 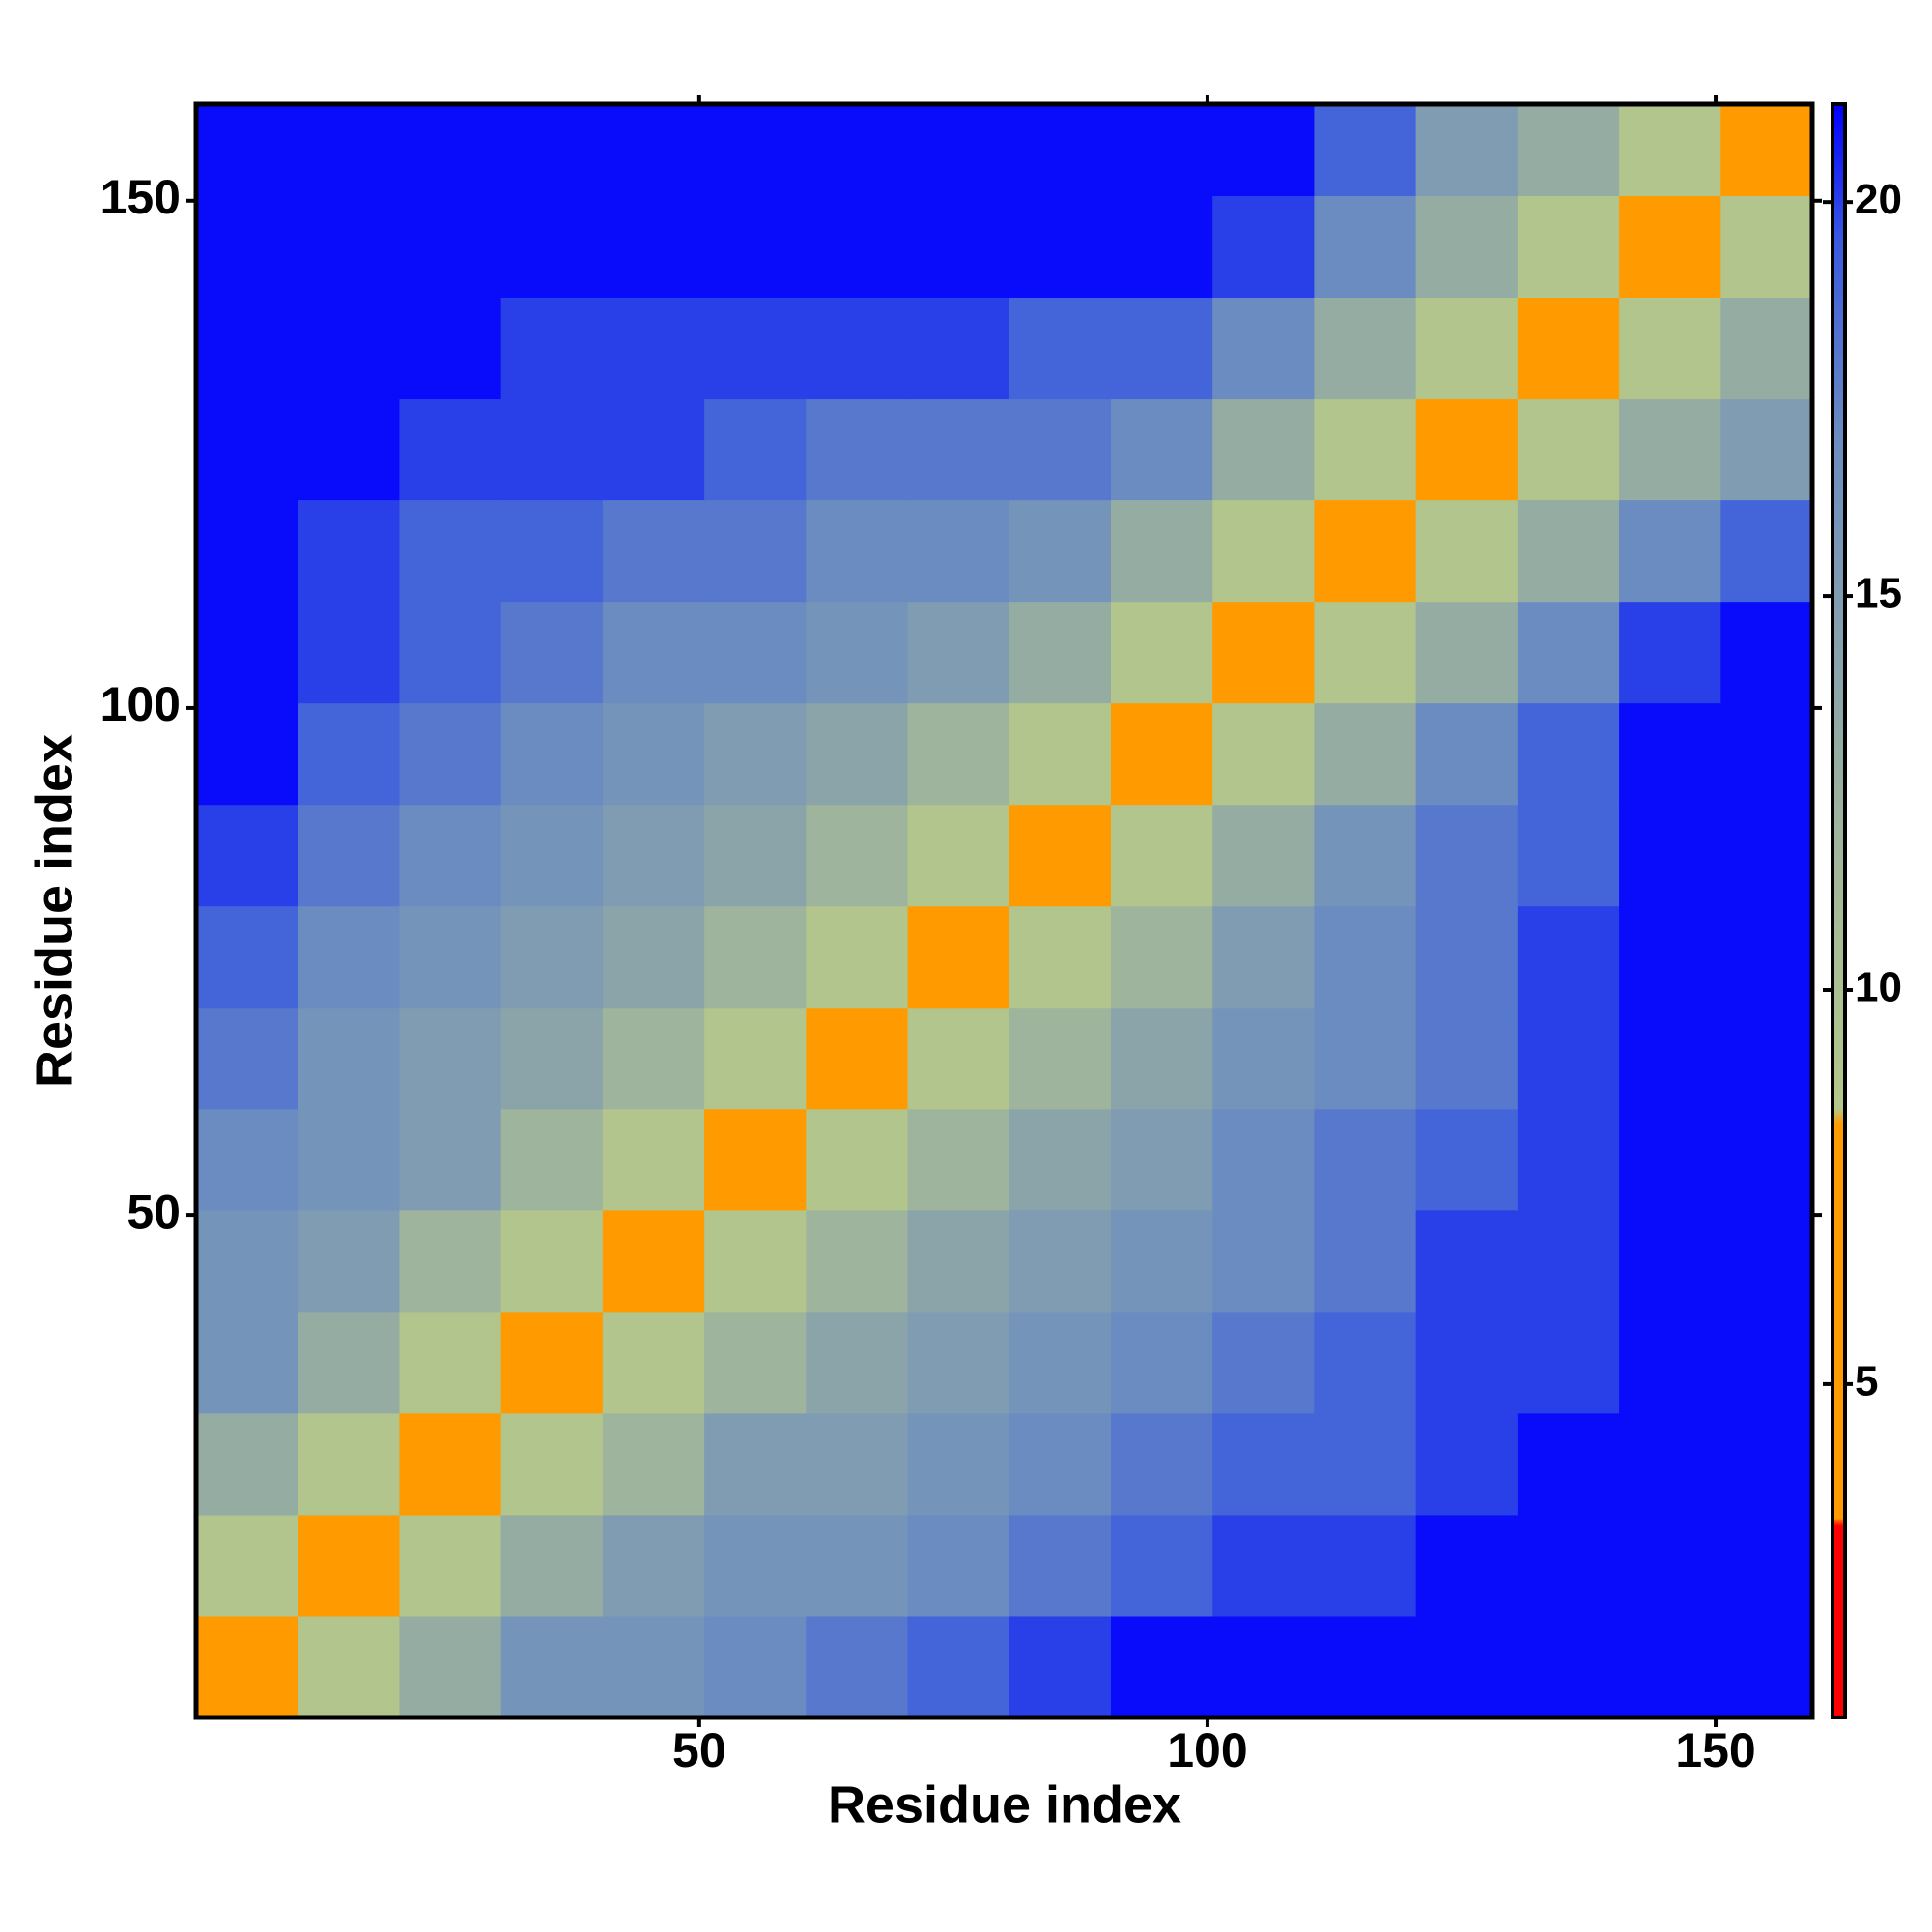 I want to click on y-tick-label: 100, so click(x=140, y=704).